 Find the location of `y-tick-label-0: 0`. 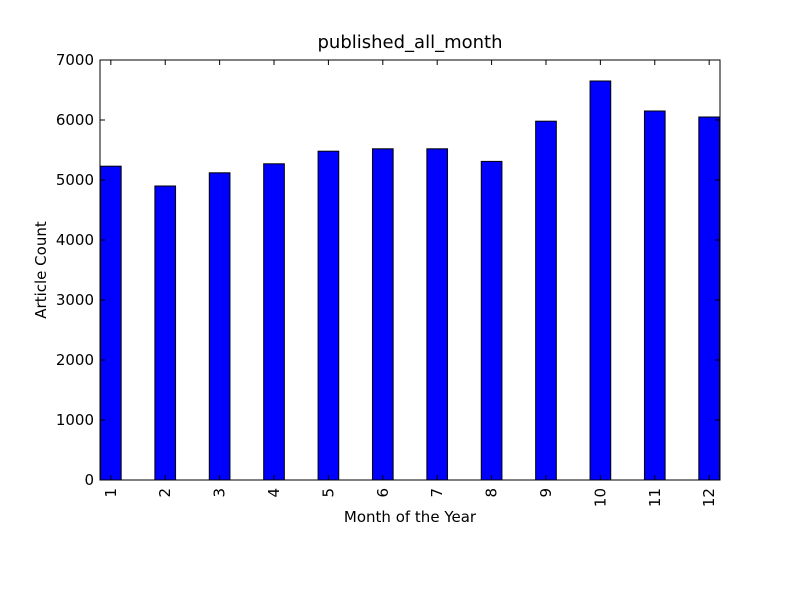

y-tick-label-0: 0 is located at coordinates (89, 480).